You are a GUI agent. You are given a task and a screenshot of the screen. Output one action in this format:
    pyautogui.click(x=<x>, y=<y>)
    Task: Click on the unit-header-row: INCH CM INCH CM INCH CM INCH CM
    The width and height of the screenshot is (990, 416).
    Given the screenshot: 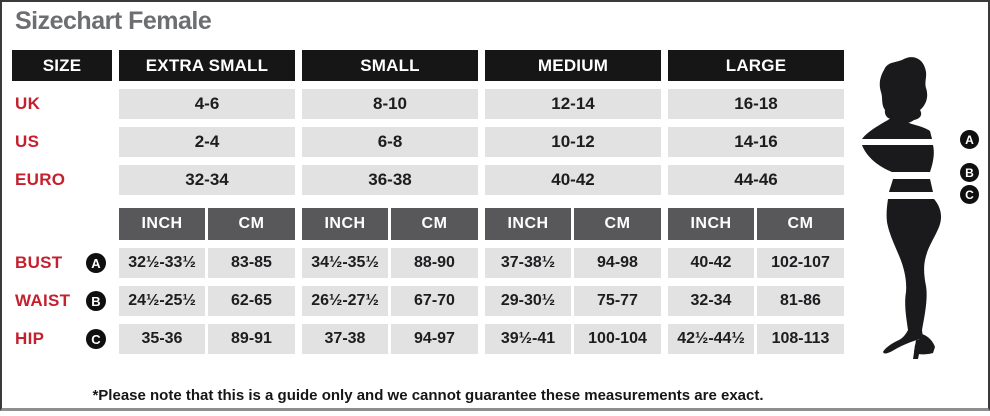 What is the action you would take?
    pyautogui.click(x=428, y=224)
    